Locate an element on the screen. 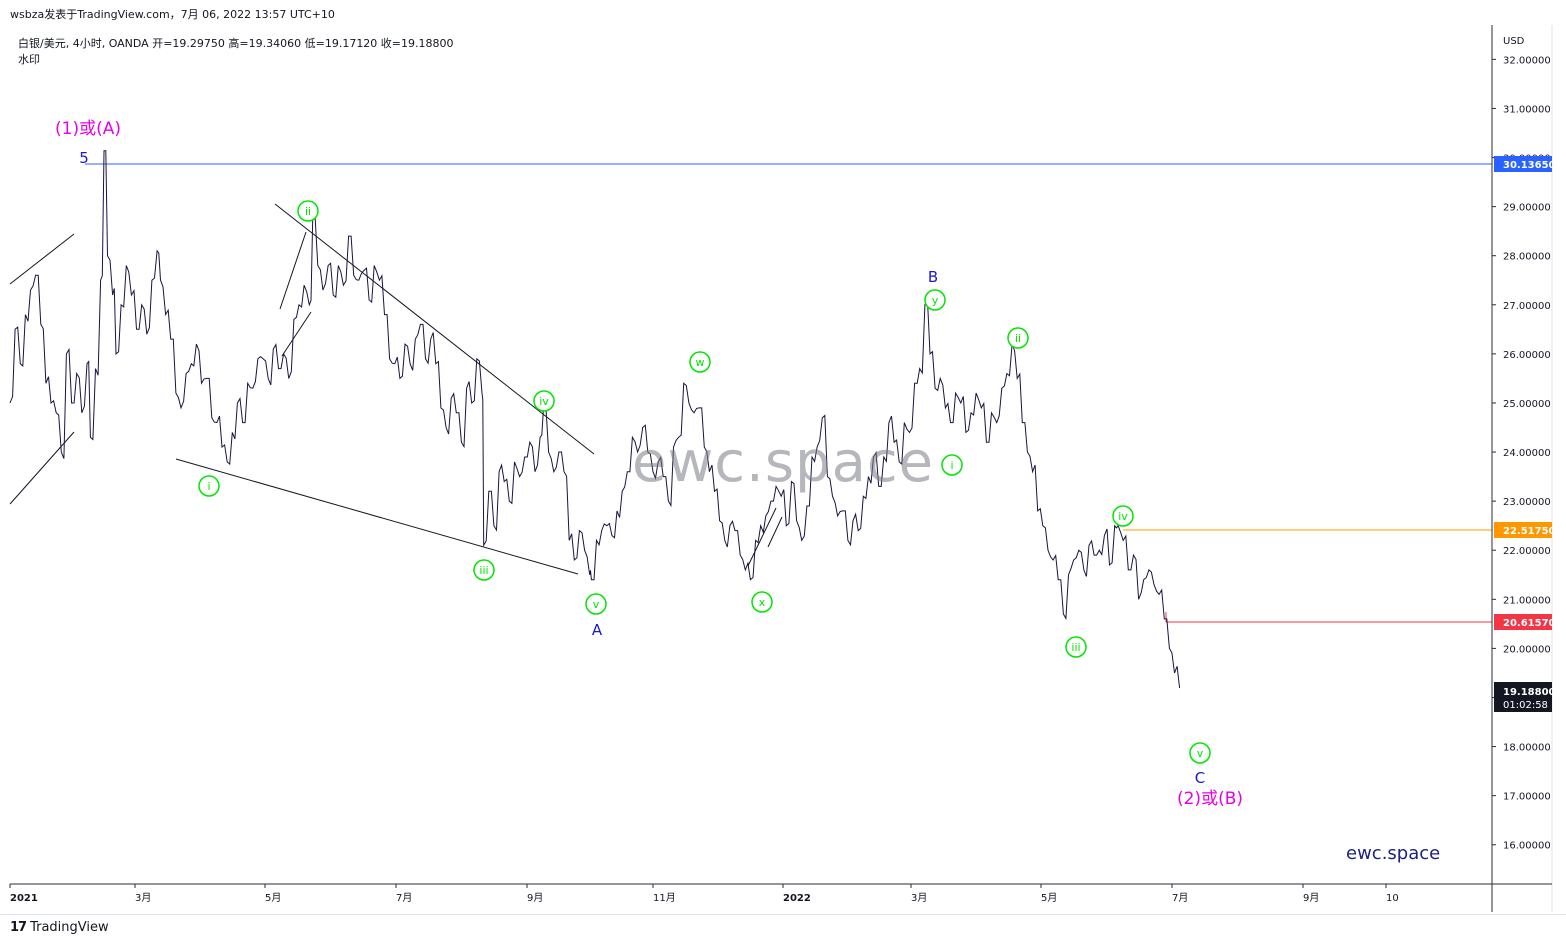  y-tick-label: 17.00000 is located at coordinates (1527, 797).